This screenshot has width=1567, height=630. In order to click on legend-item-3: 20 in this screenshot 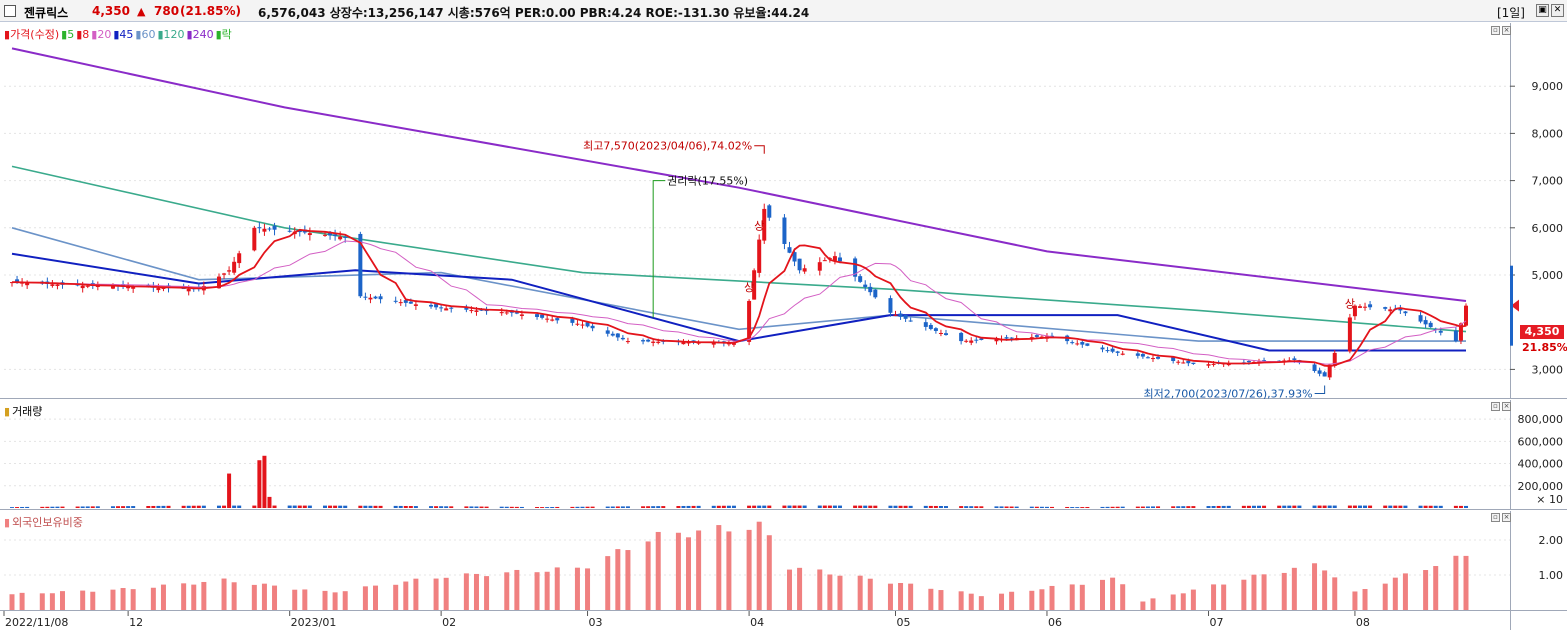, I will do `click(104, 34)`.